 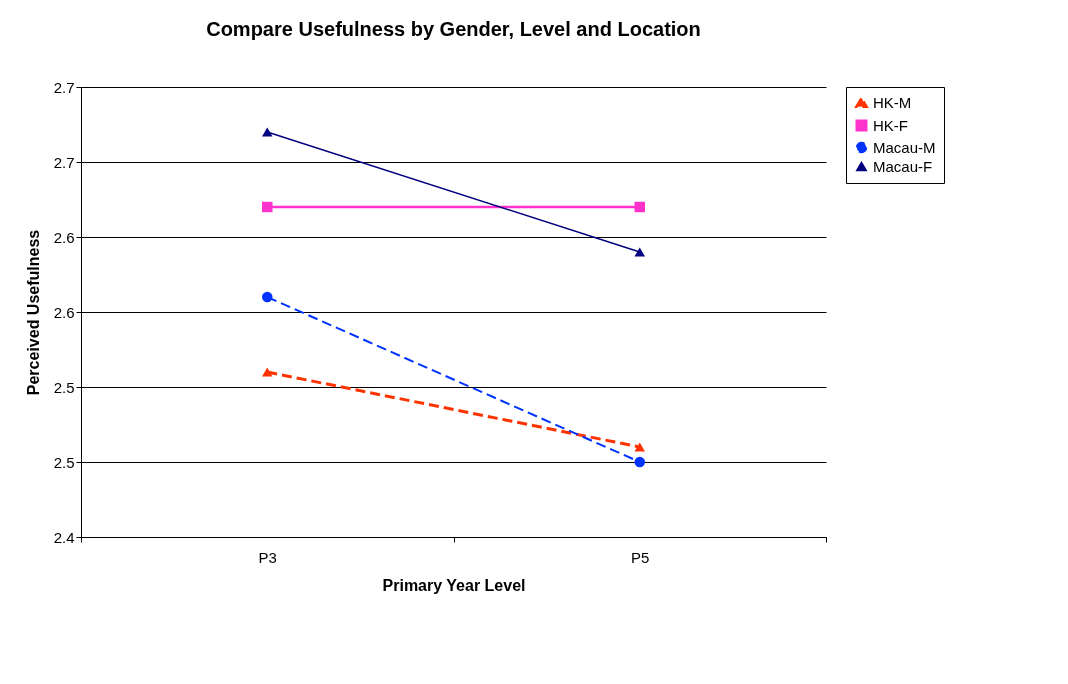 I want to click on chart-title: Compare Usefulness by Gender, Level and Location, so click(x=453, y=29).